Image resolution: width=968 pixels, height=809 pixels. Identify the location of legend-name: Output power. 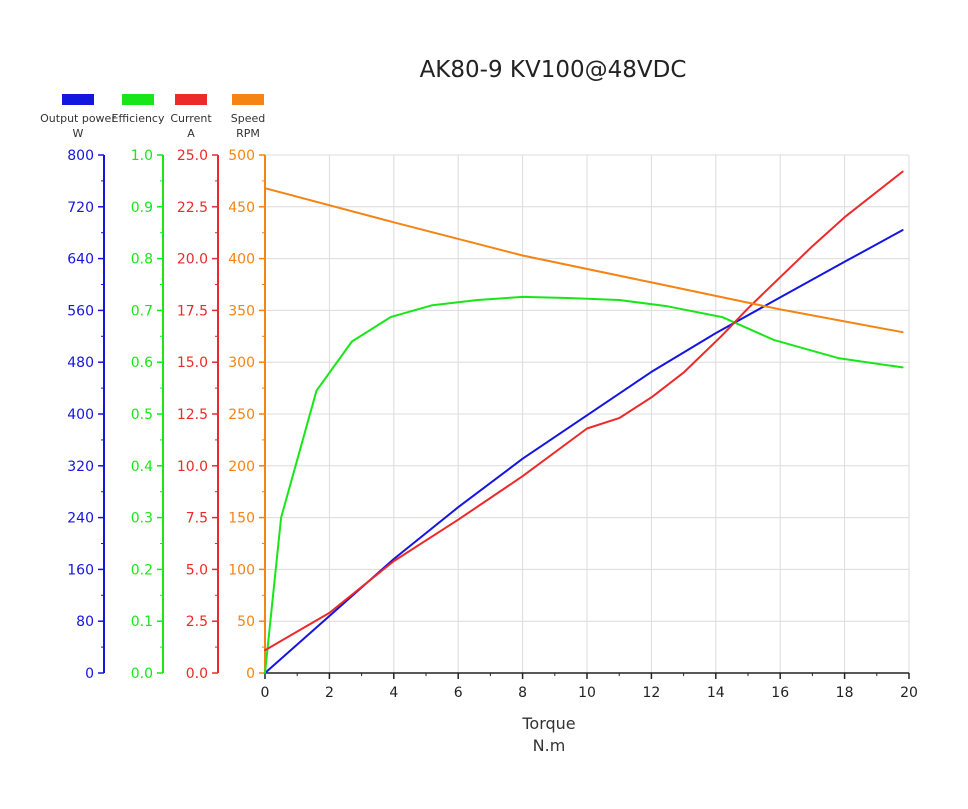
(78, 118).